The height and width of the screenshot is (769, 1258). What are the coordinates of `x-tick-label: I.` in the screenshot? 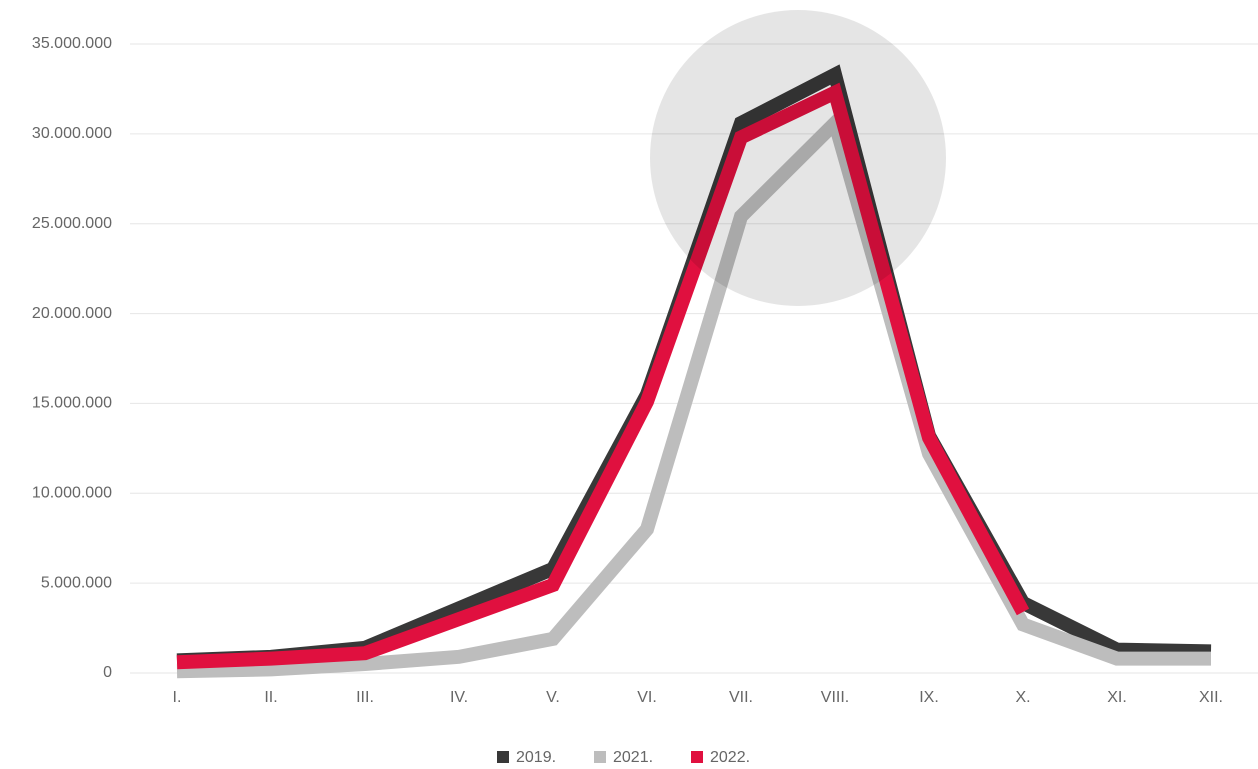 It's located at (177, 697).